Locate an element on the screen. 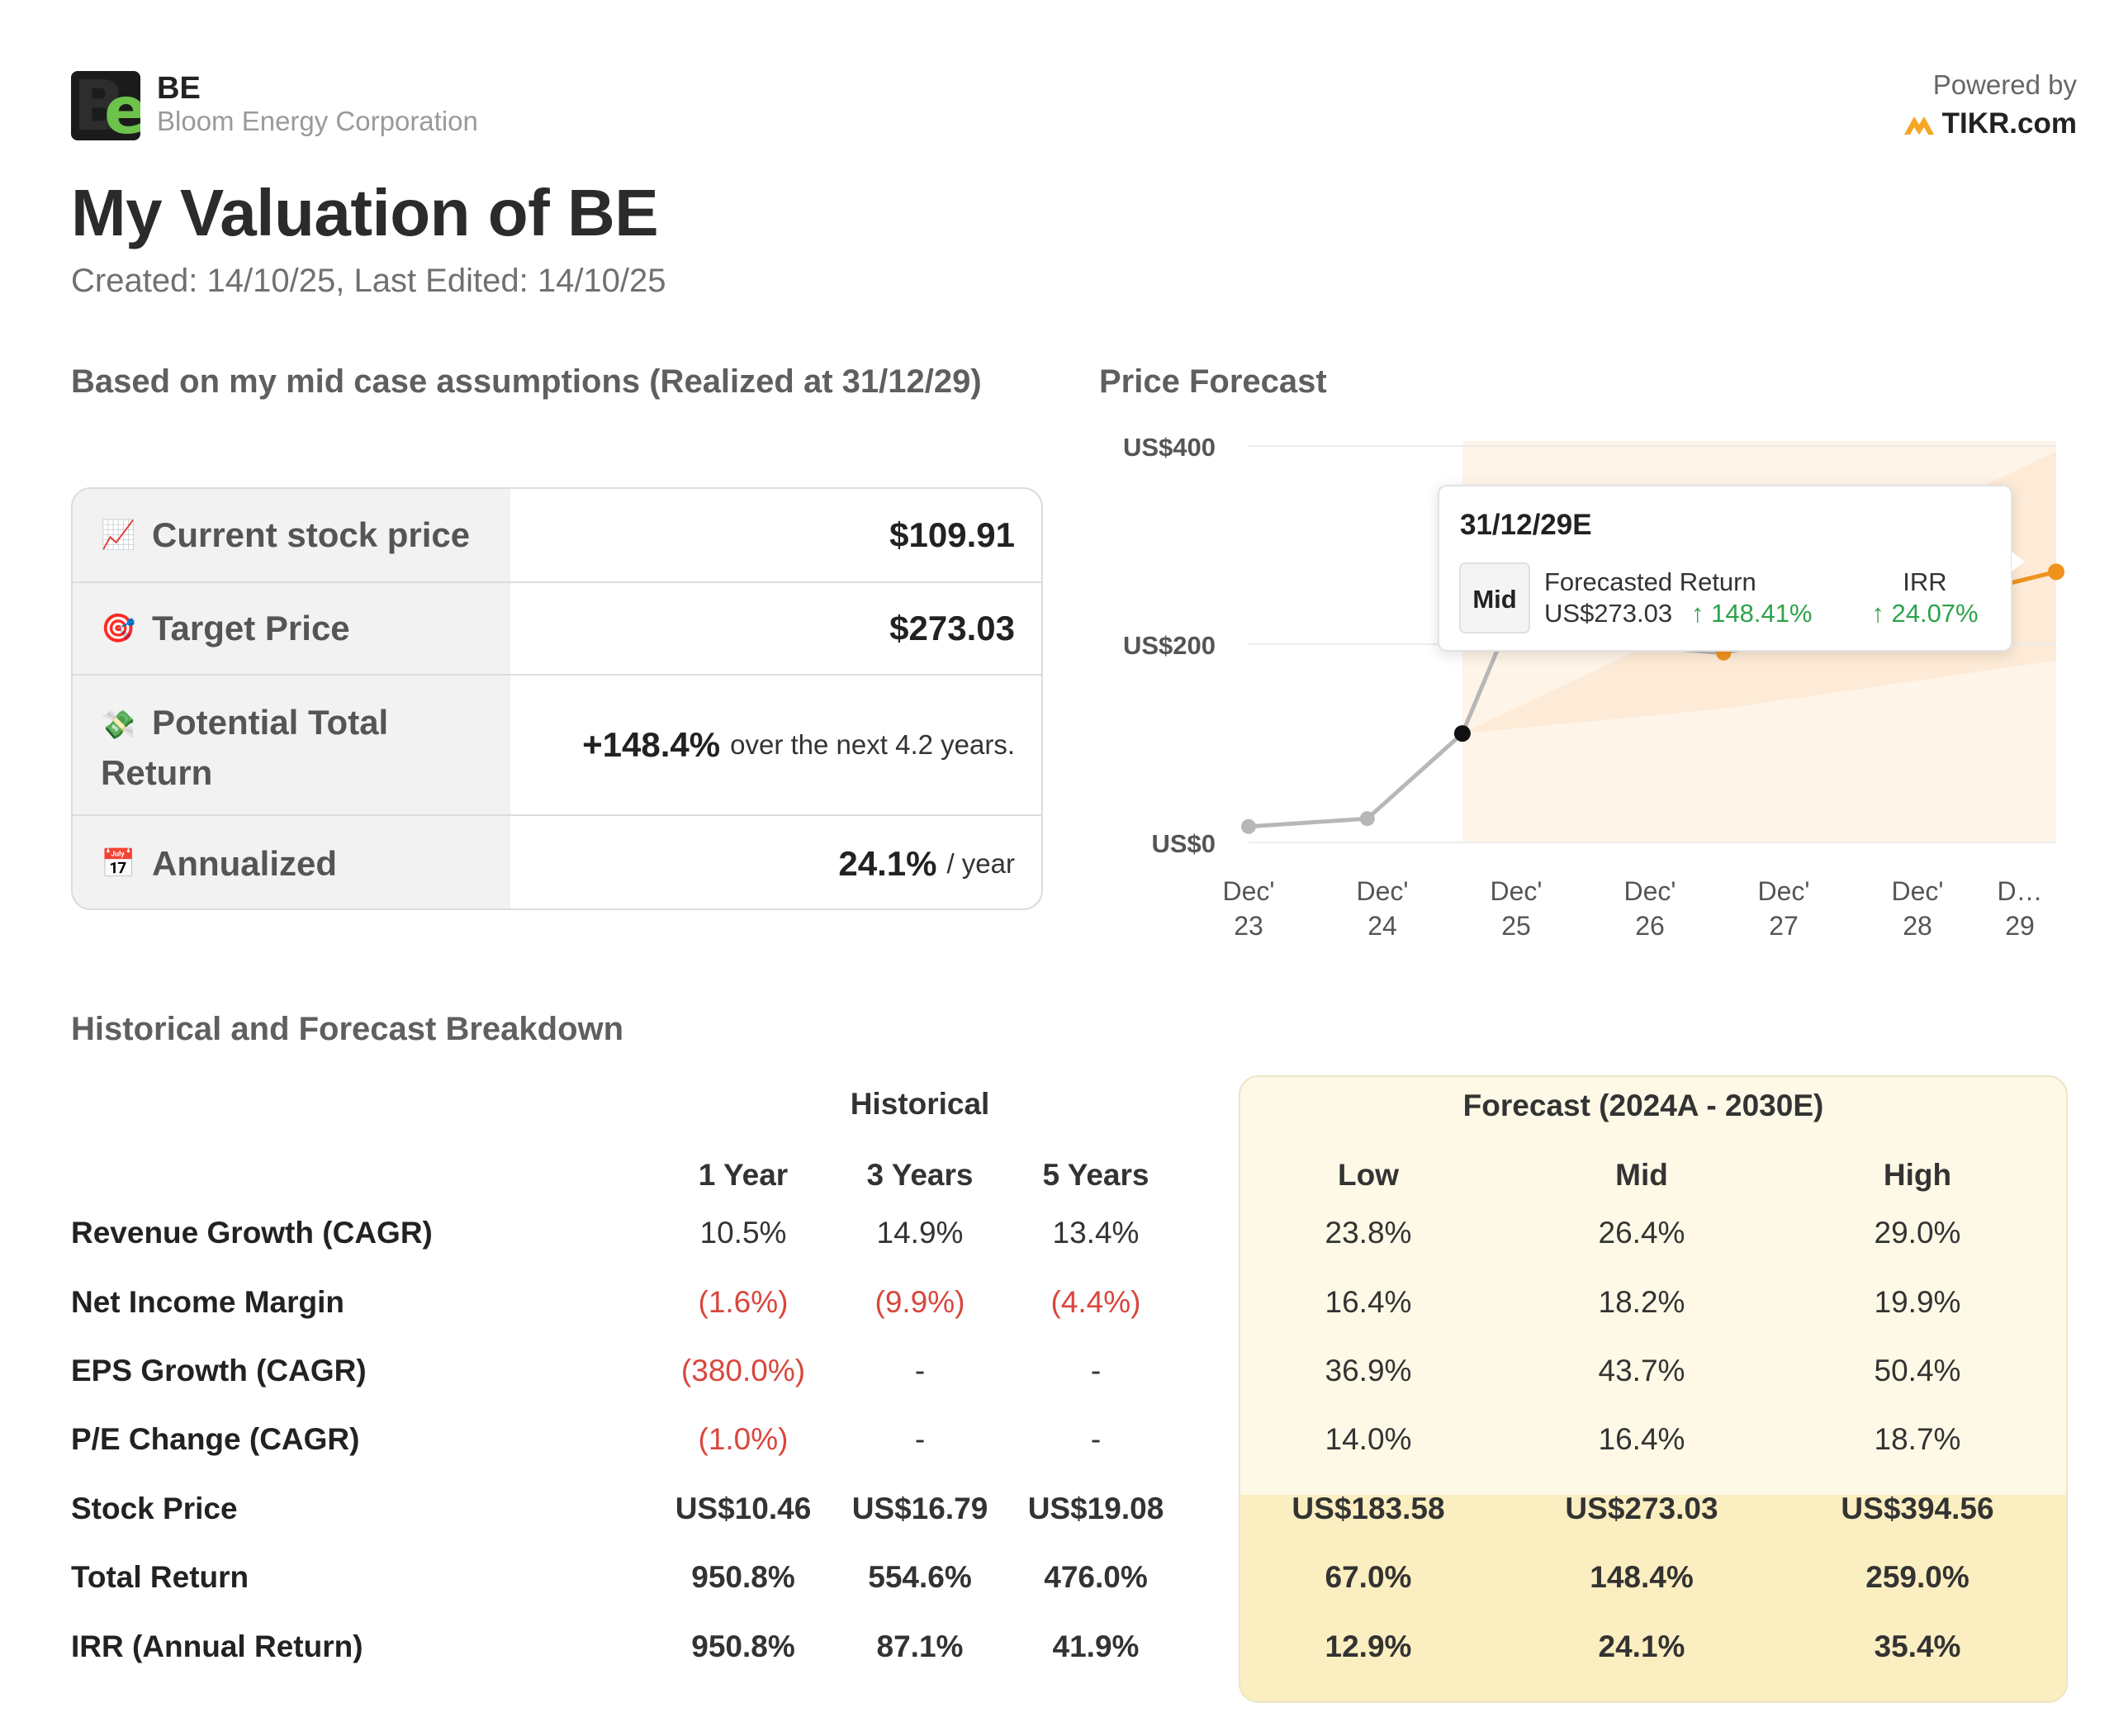 This screenshot has width=2114, height=1736. summary-row-annualized: 📅 Annualized 24.1% / year is located at coordinates (557, 861).